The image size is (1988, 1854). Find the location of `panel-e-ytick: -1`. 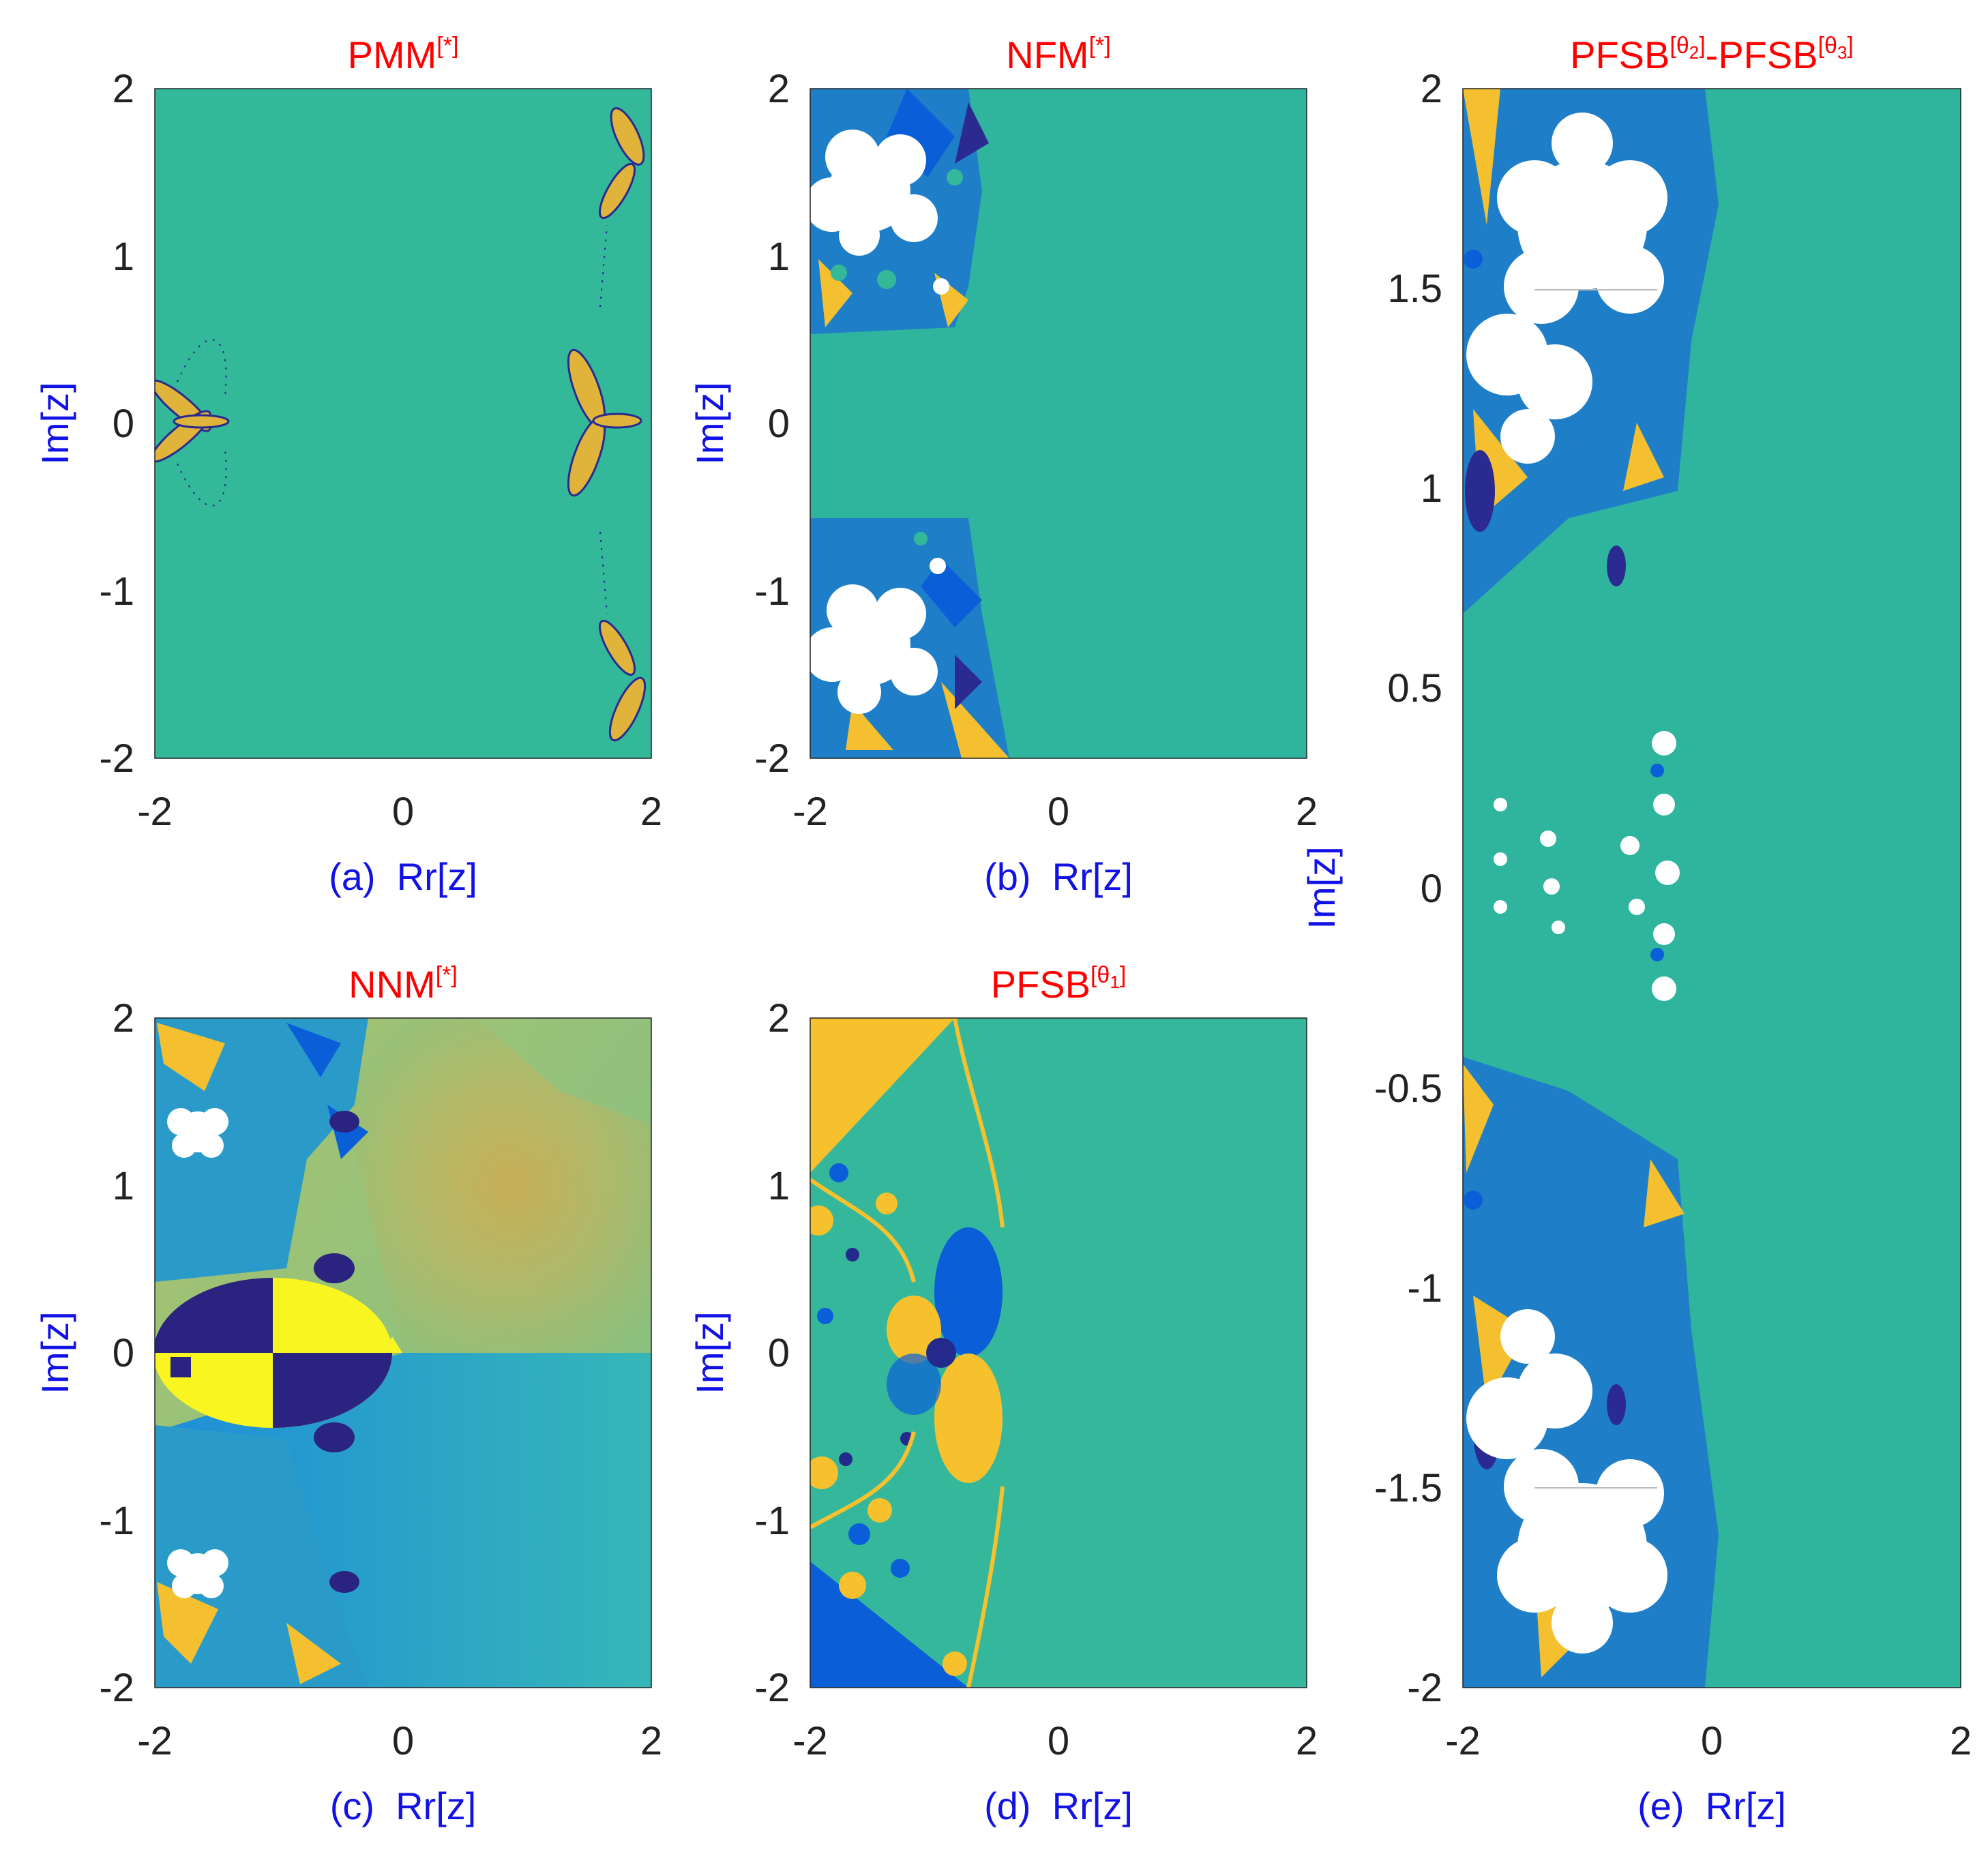

panel-e-ytick: -1 is located at coordinates (1425, 1288).